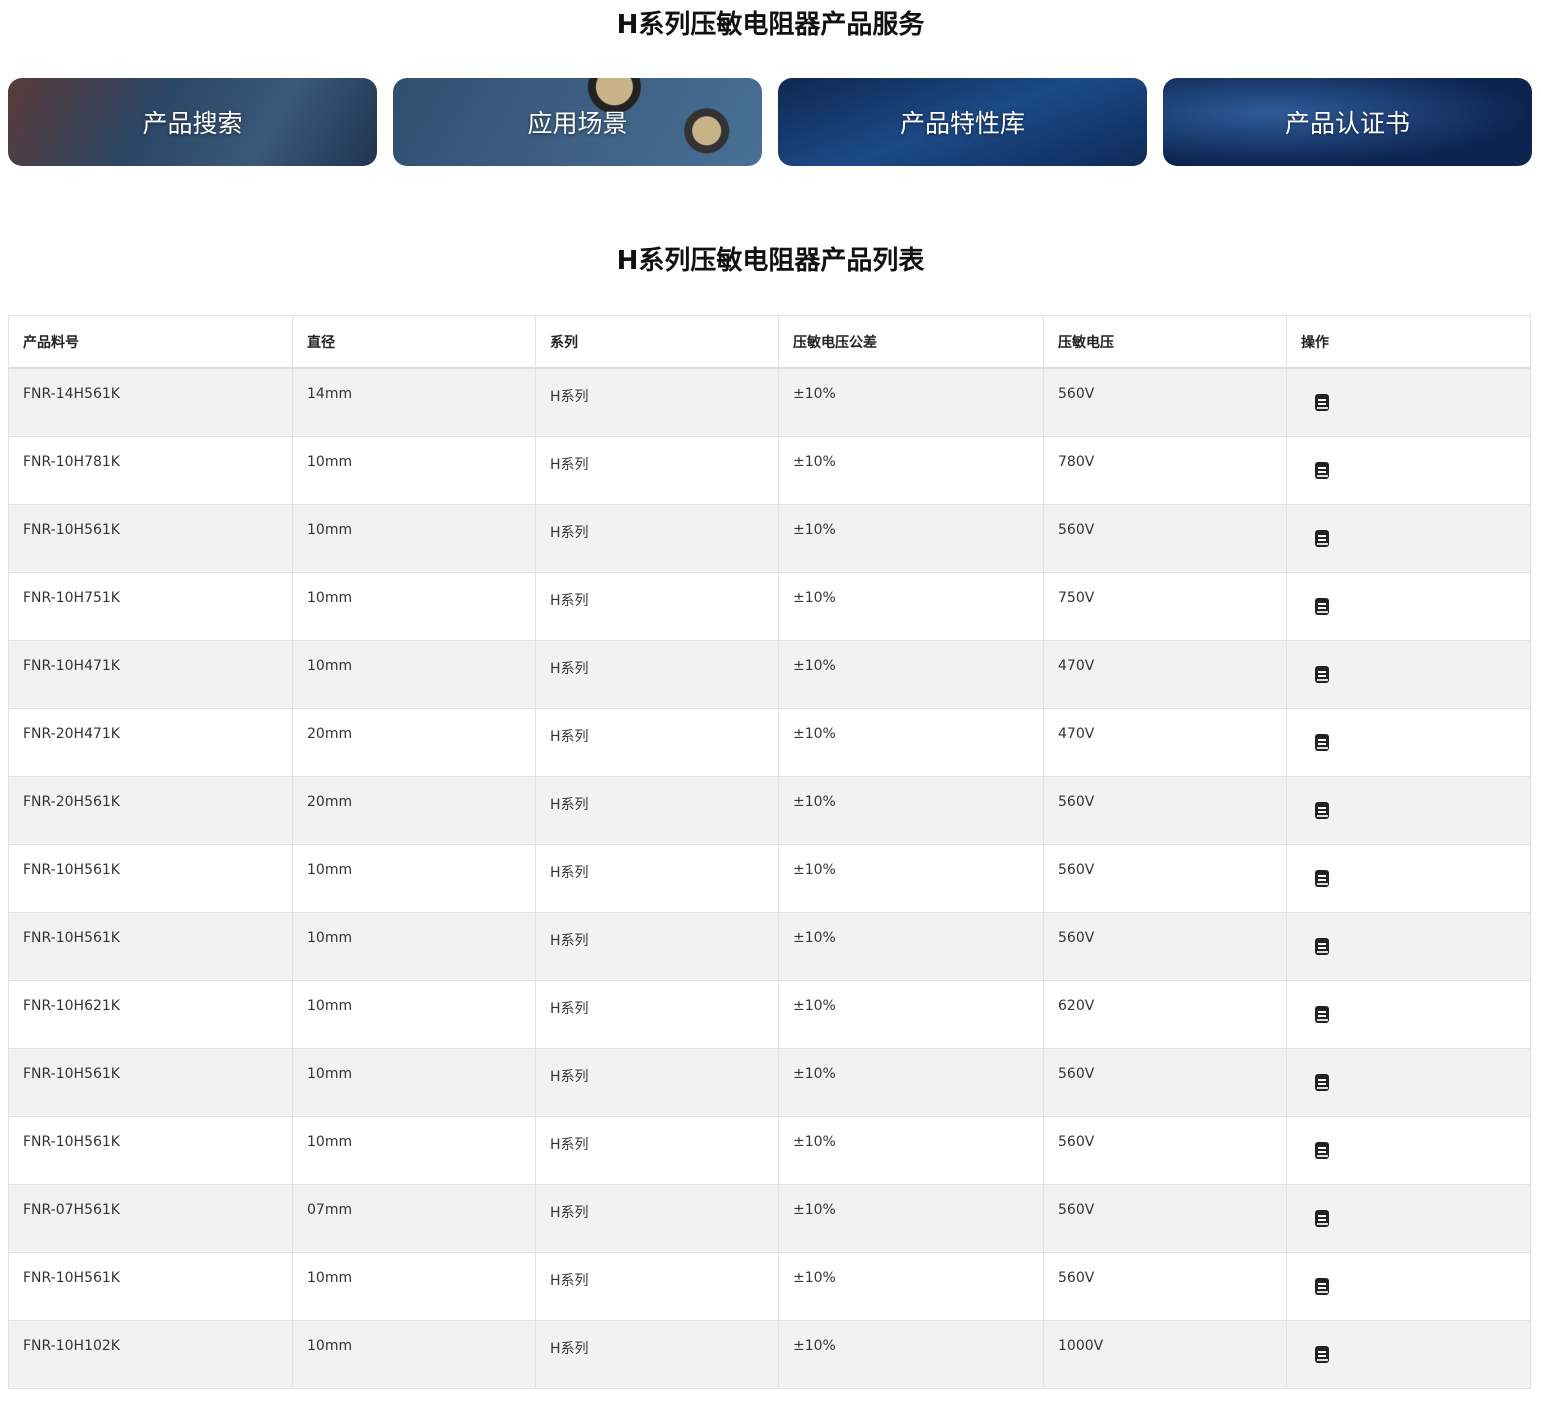  I want to click on col-series: 系列, so click(657, 342).